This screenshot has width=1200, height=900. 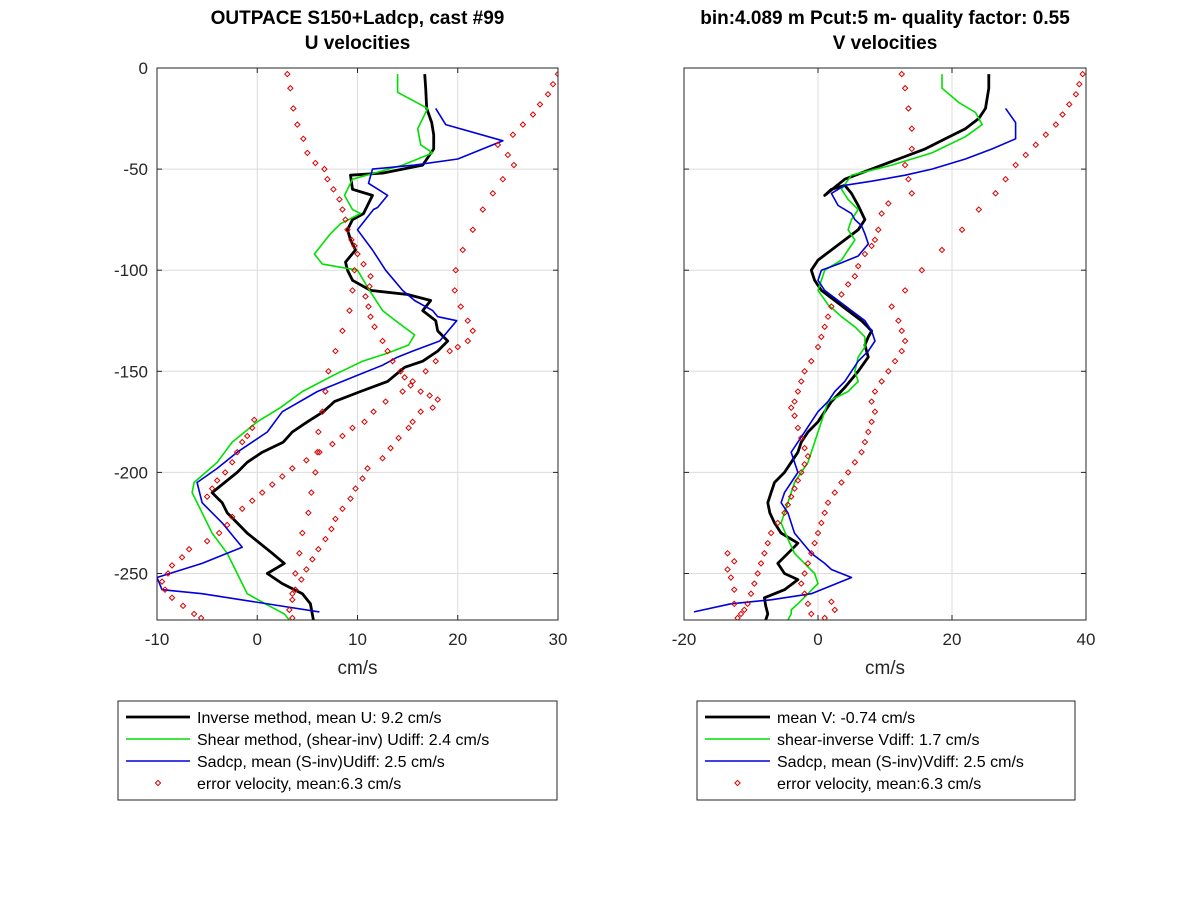 I want to click on legend-marker, so click(x=737, y=783).